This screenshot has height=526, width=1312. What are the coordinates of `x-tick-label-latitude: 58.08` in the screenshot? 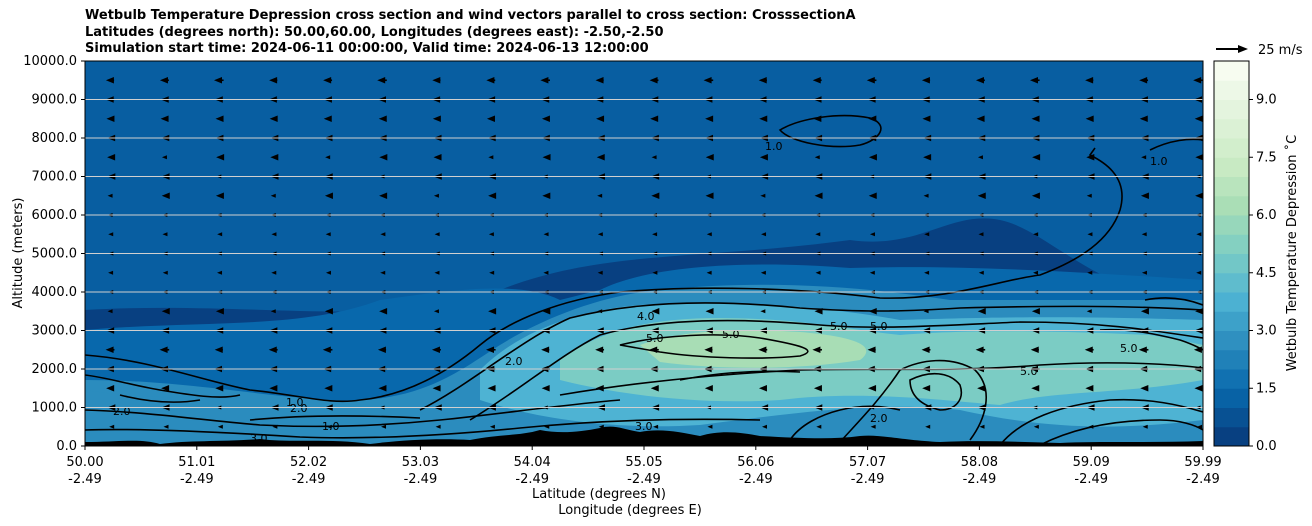 It's located at (979, 462).